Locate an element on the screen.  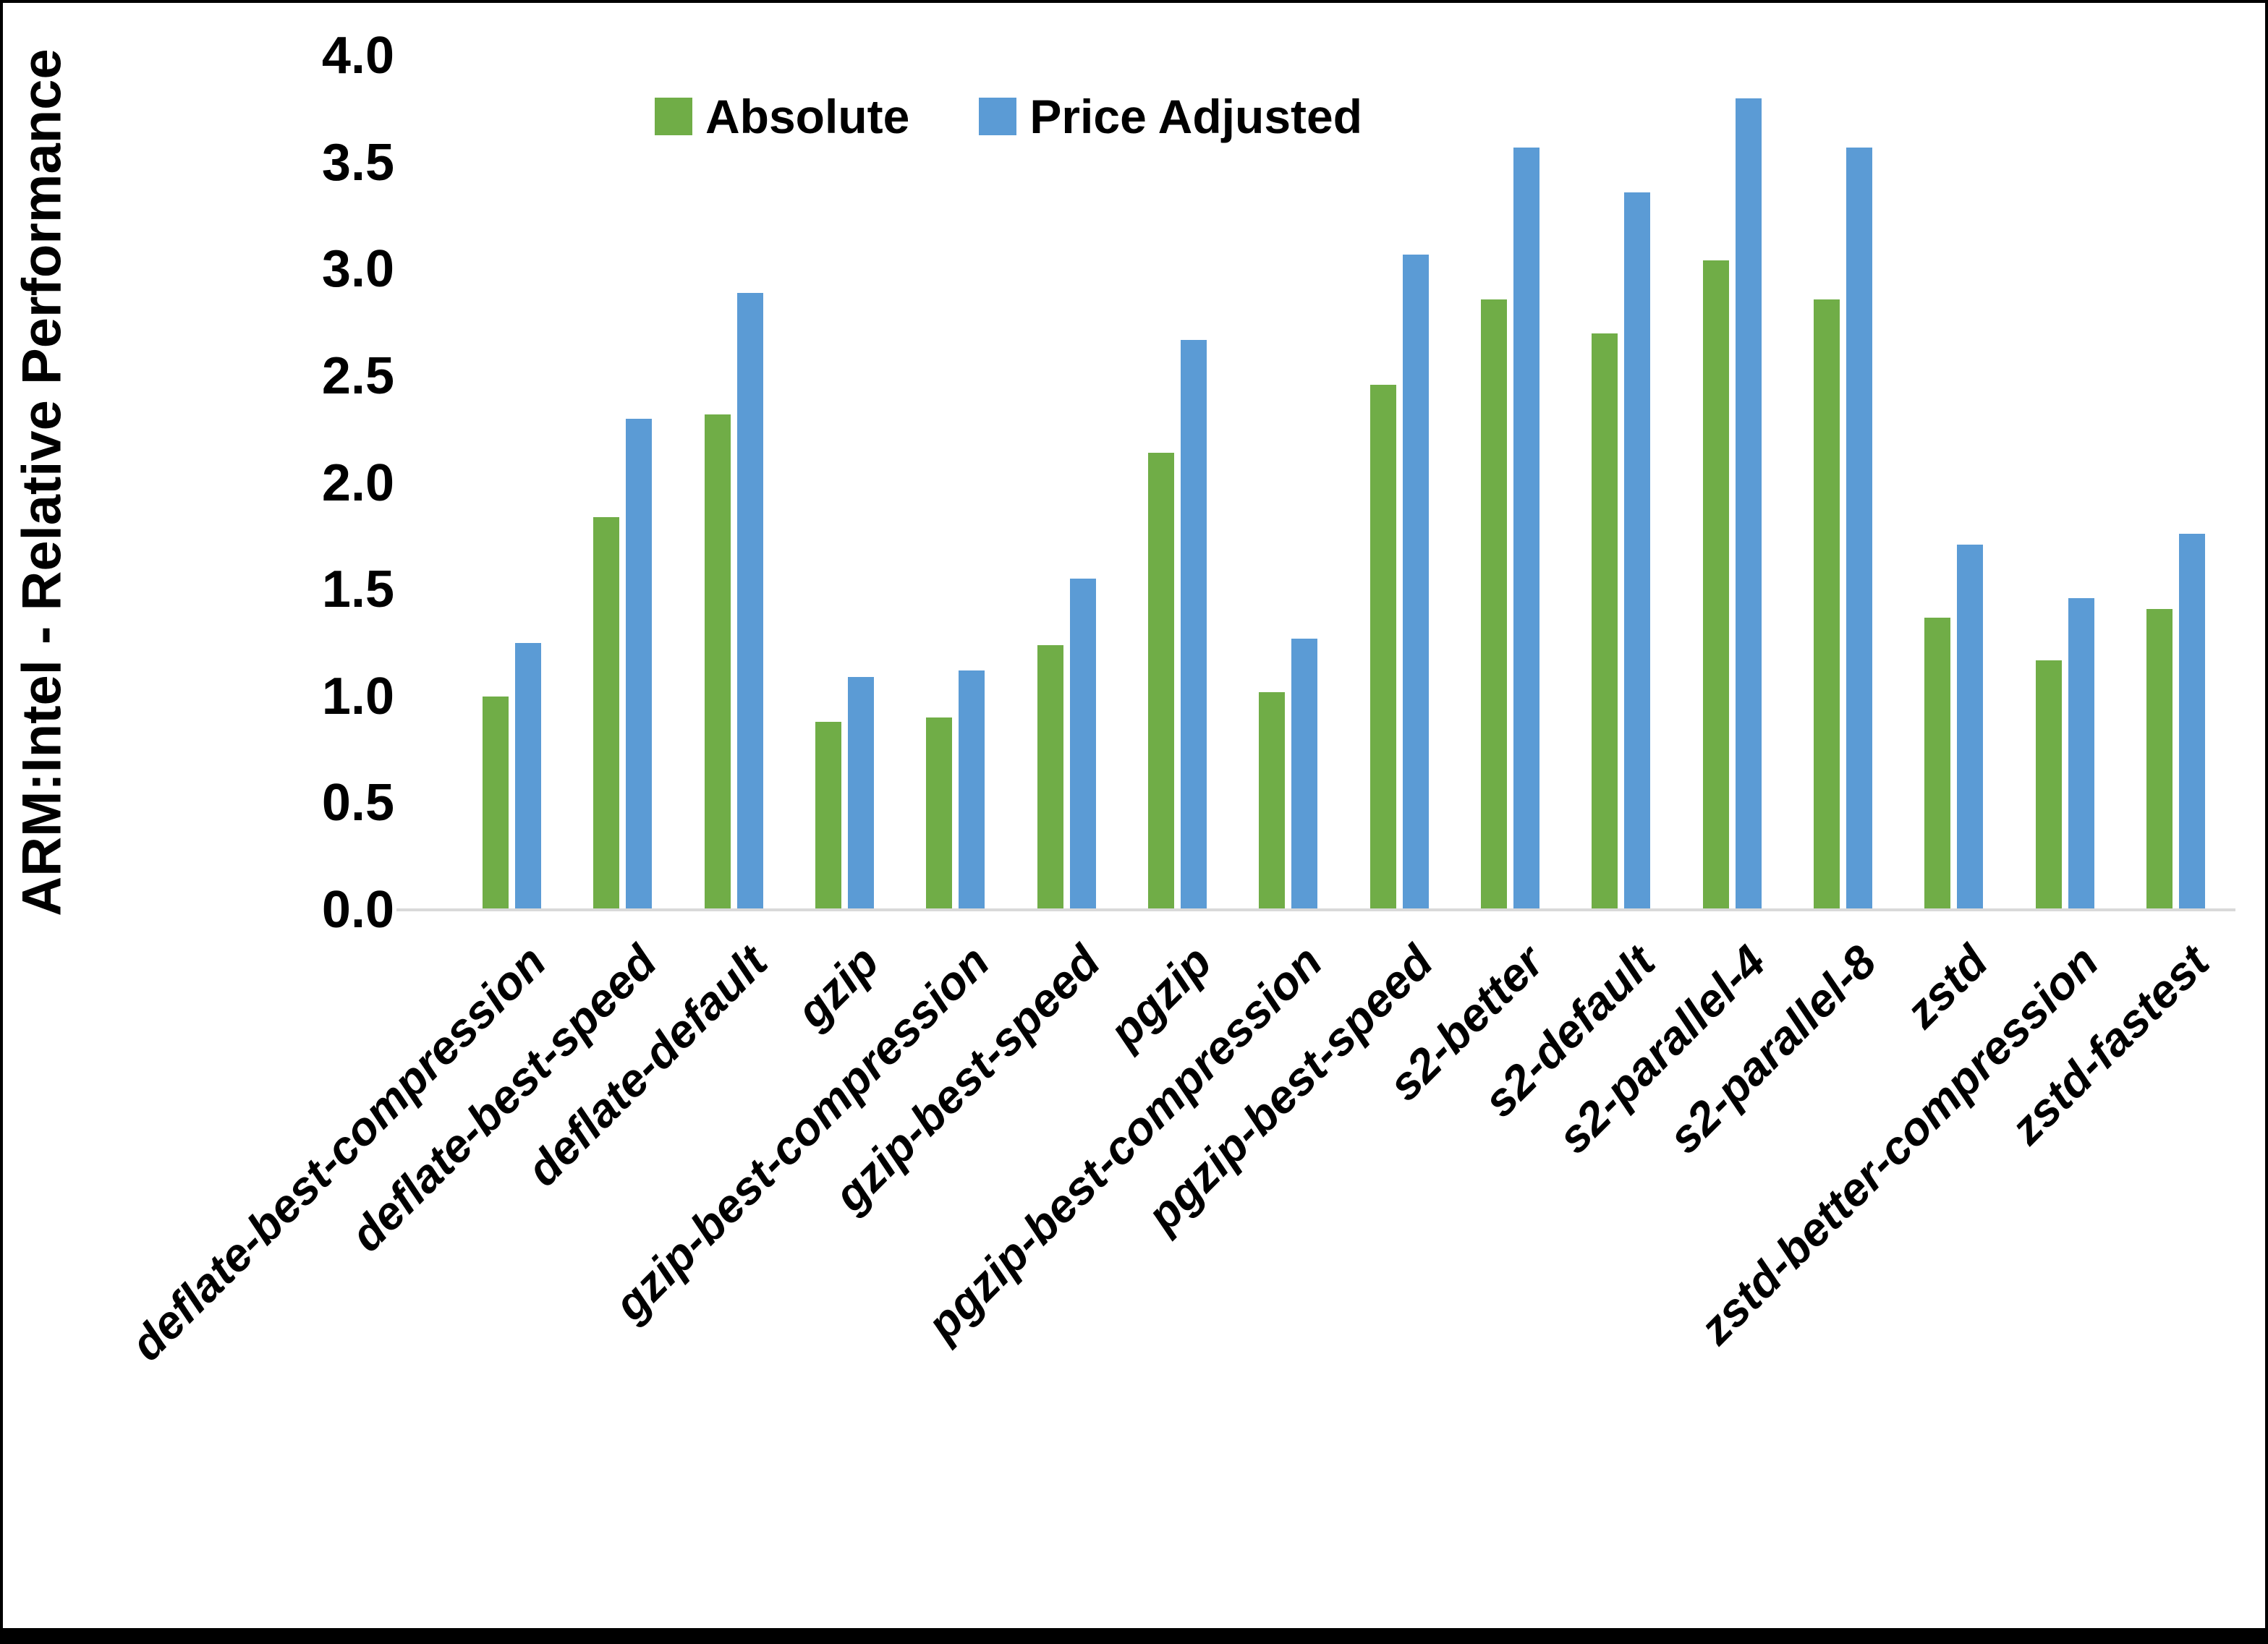
y-tick-label: 1.5 is located at coordinates (357, 590).